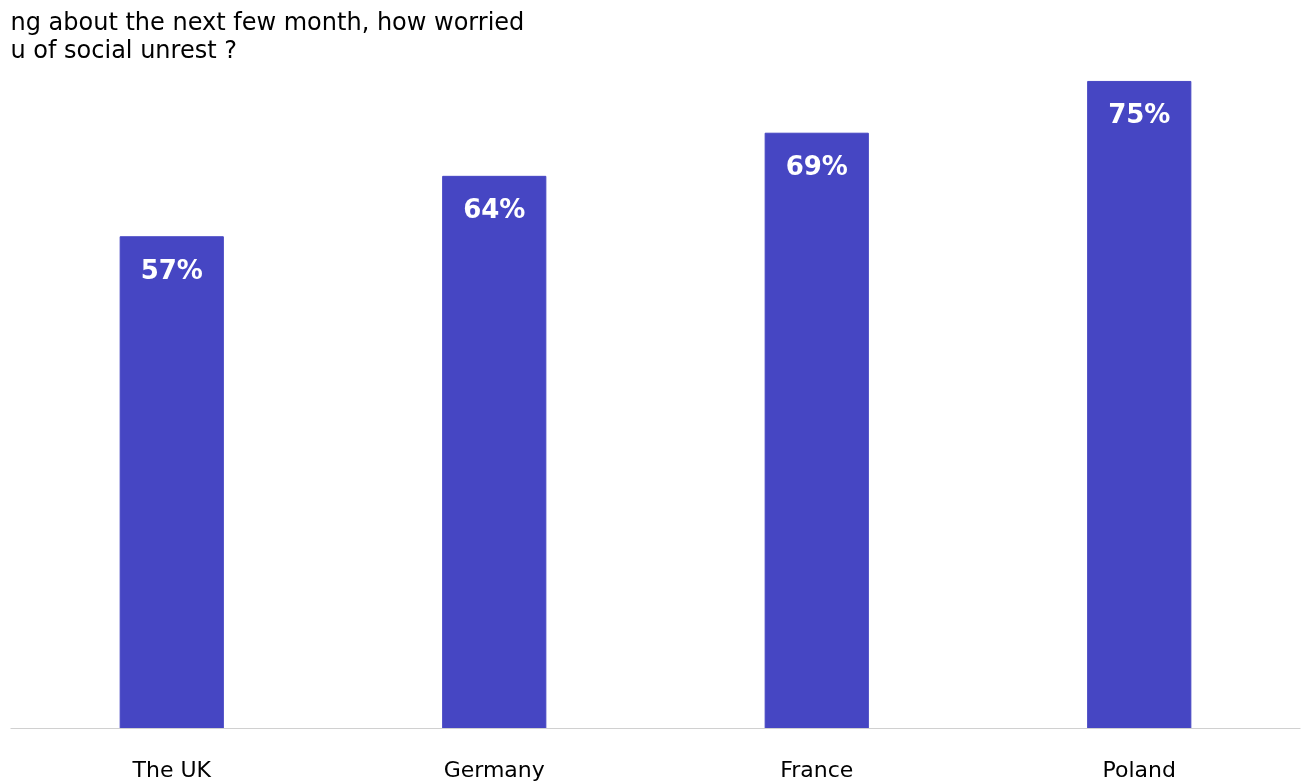  I want to click on x-tick-label: France, so click(817, 769).